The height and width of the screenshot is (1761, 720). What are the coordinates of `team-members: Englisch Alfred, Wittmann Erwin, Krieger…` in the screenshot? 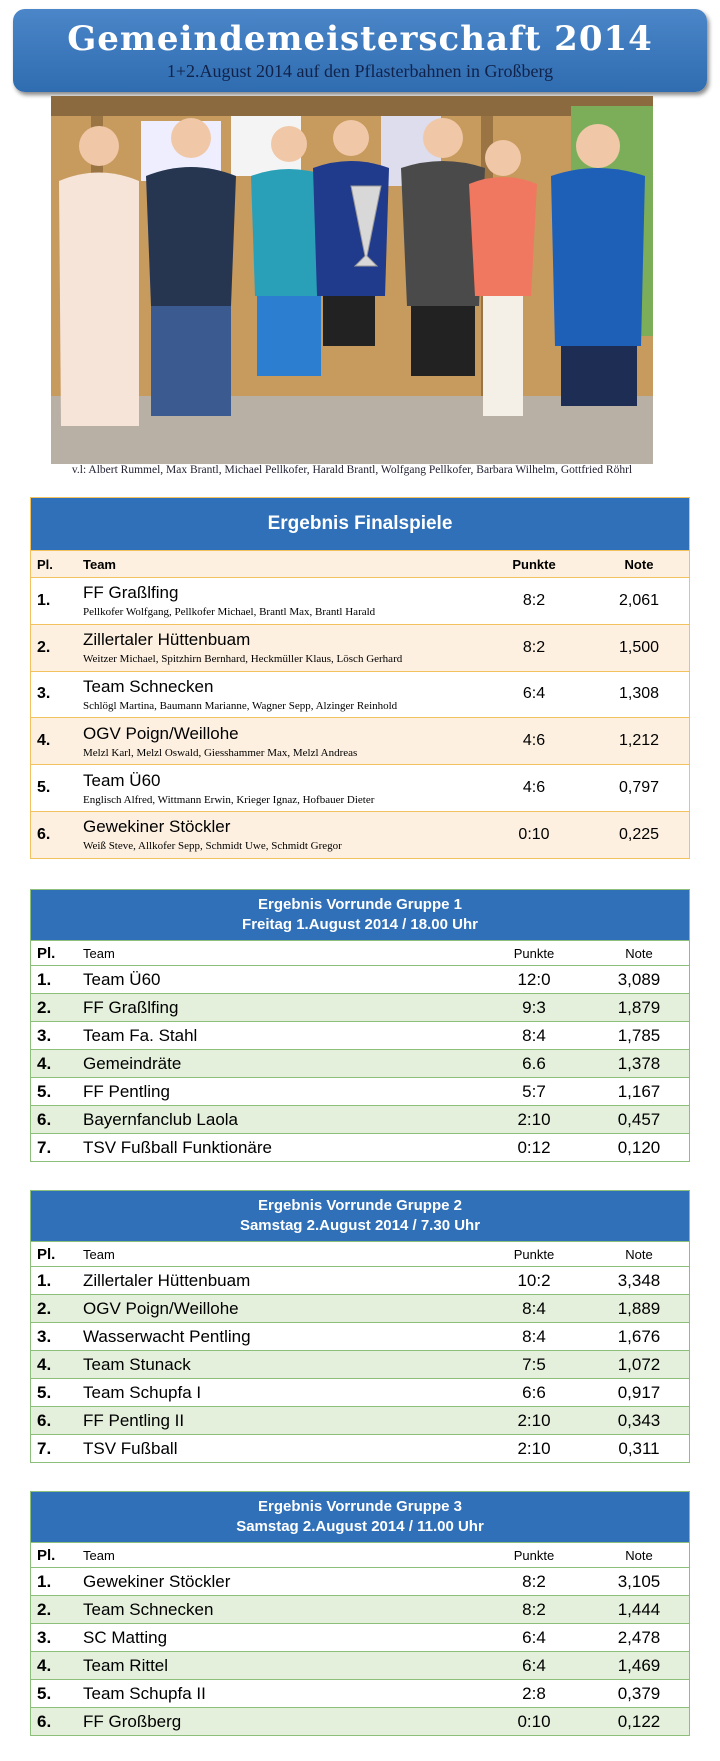 It's located at (229, 799).